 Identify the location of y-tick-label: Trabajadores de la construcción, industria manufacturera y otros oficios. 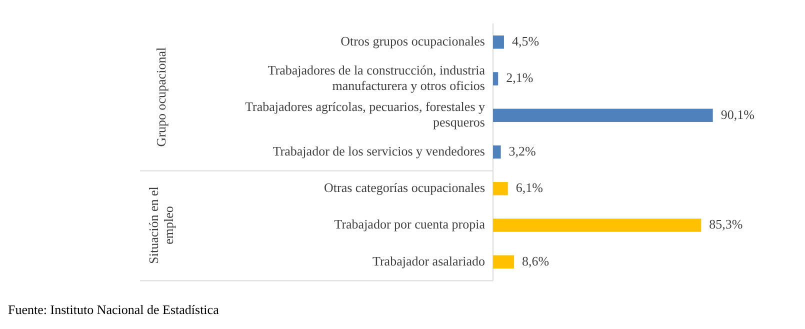
(377, 77).